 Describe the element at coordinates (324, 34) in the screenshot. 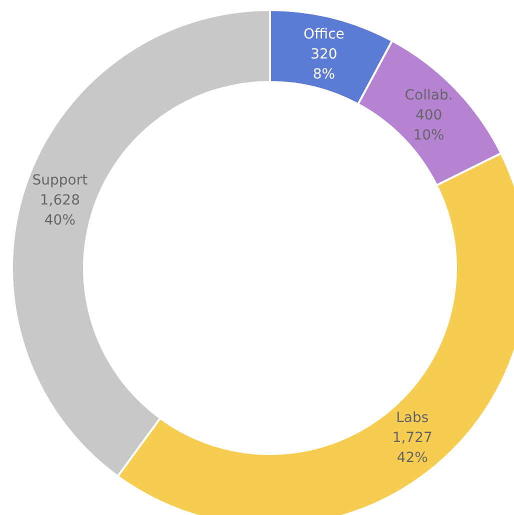

I see `slice-label: Office` at that location.